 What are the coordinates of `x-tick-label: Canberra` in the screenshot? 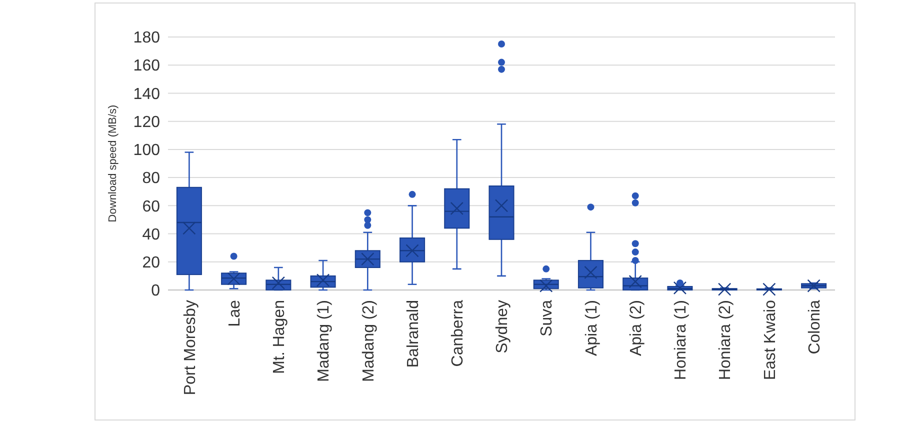 It's located at (457, 333).